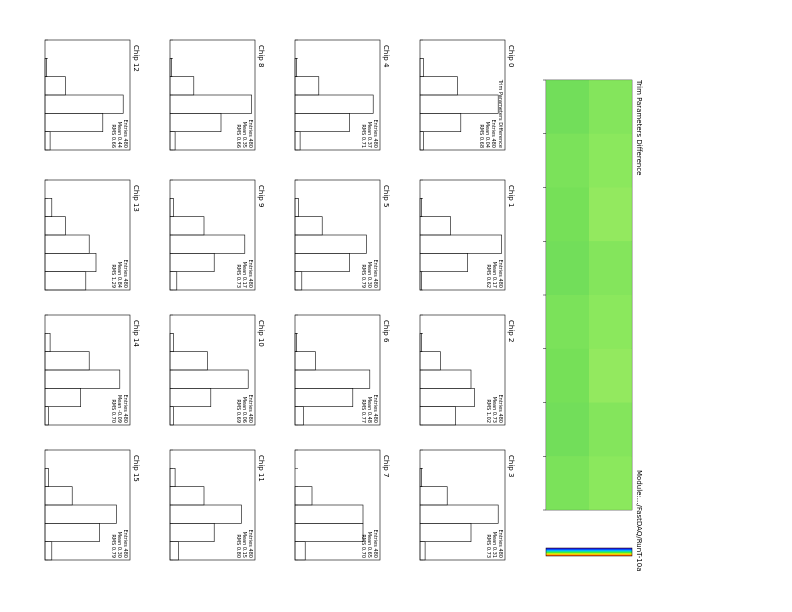  Describe the element at coordinates (238, 136) in the screenshot. I see `stats-line: RMS 0.66` at that location.